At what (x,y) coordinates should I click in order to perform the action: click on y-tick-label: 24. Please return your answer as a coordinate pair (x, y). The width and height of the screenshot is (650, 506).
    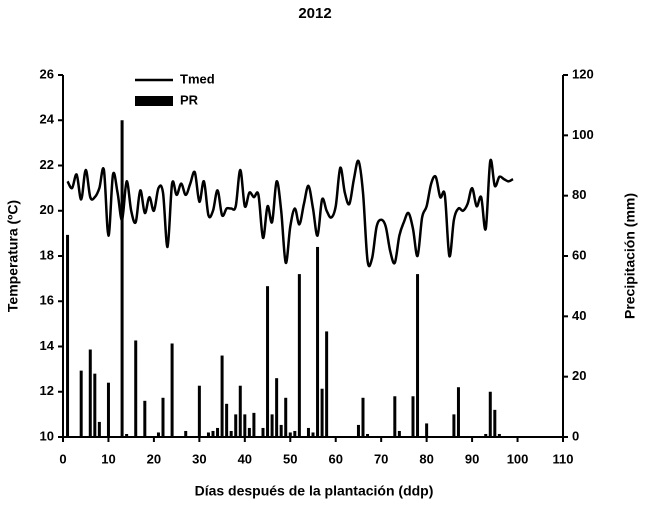
    Looking at the image, I should click on (47, 119).